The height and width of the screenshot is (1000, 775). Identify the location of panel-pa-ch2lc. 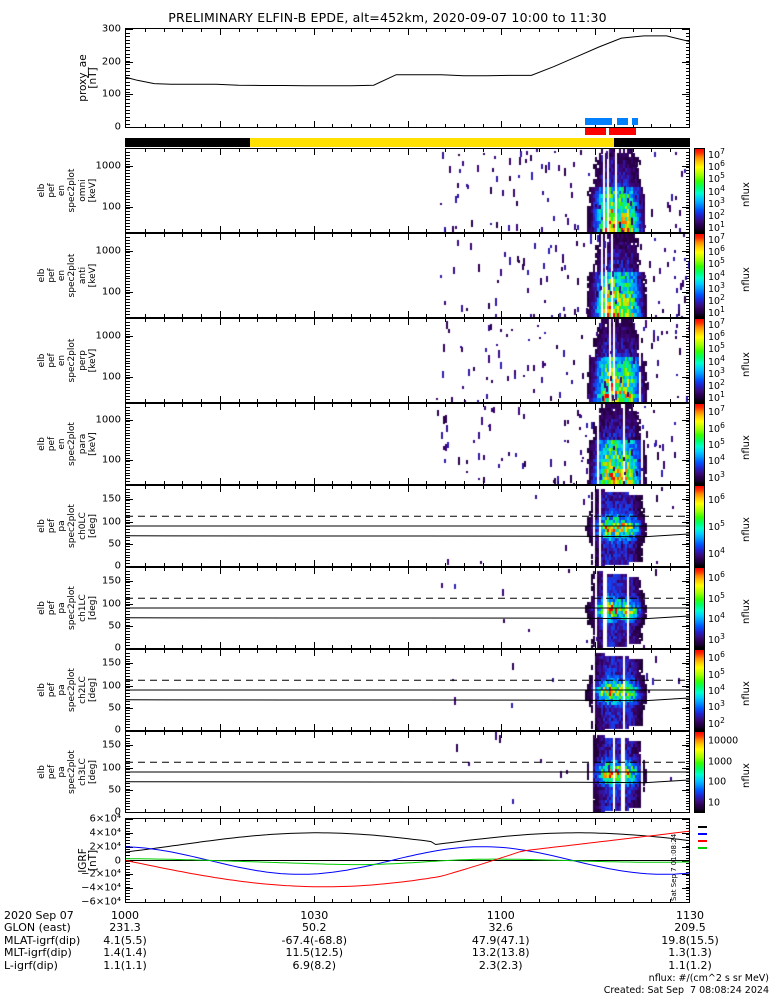
(407, 690).